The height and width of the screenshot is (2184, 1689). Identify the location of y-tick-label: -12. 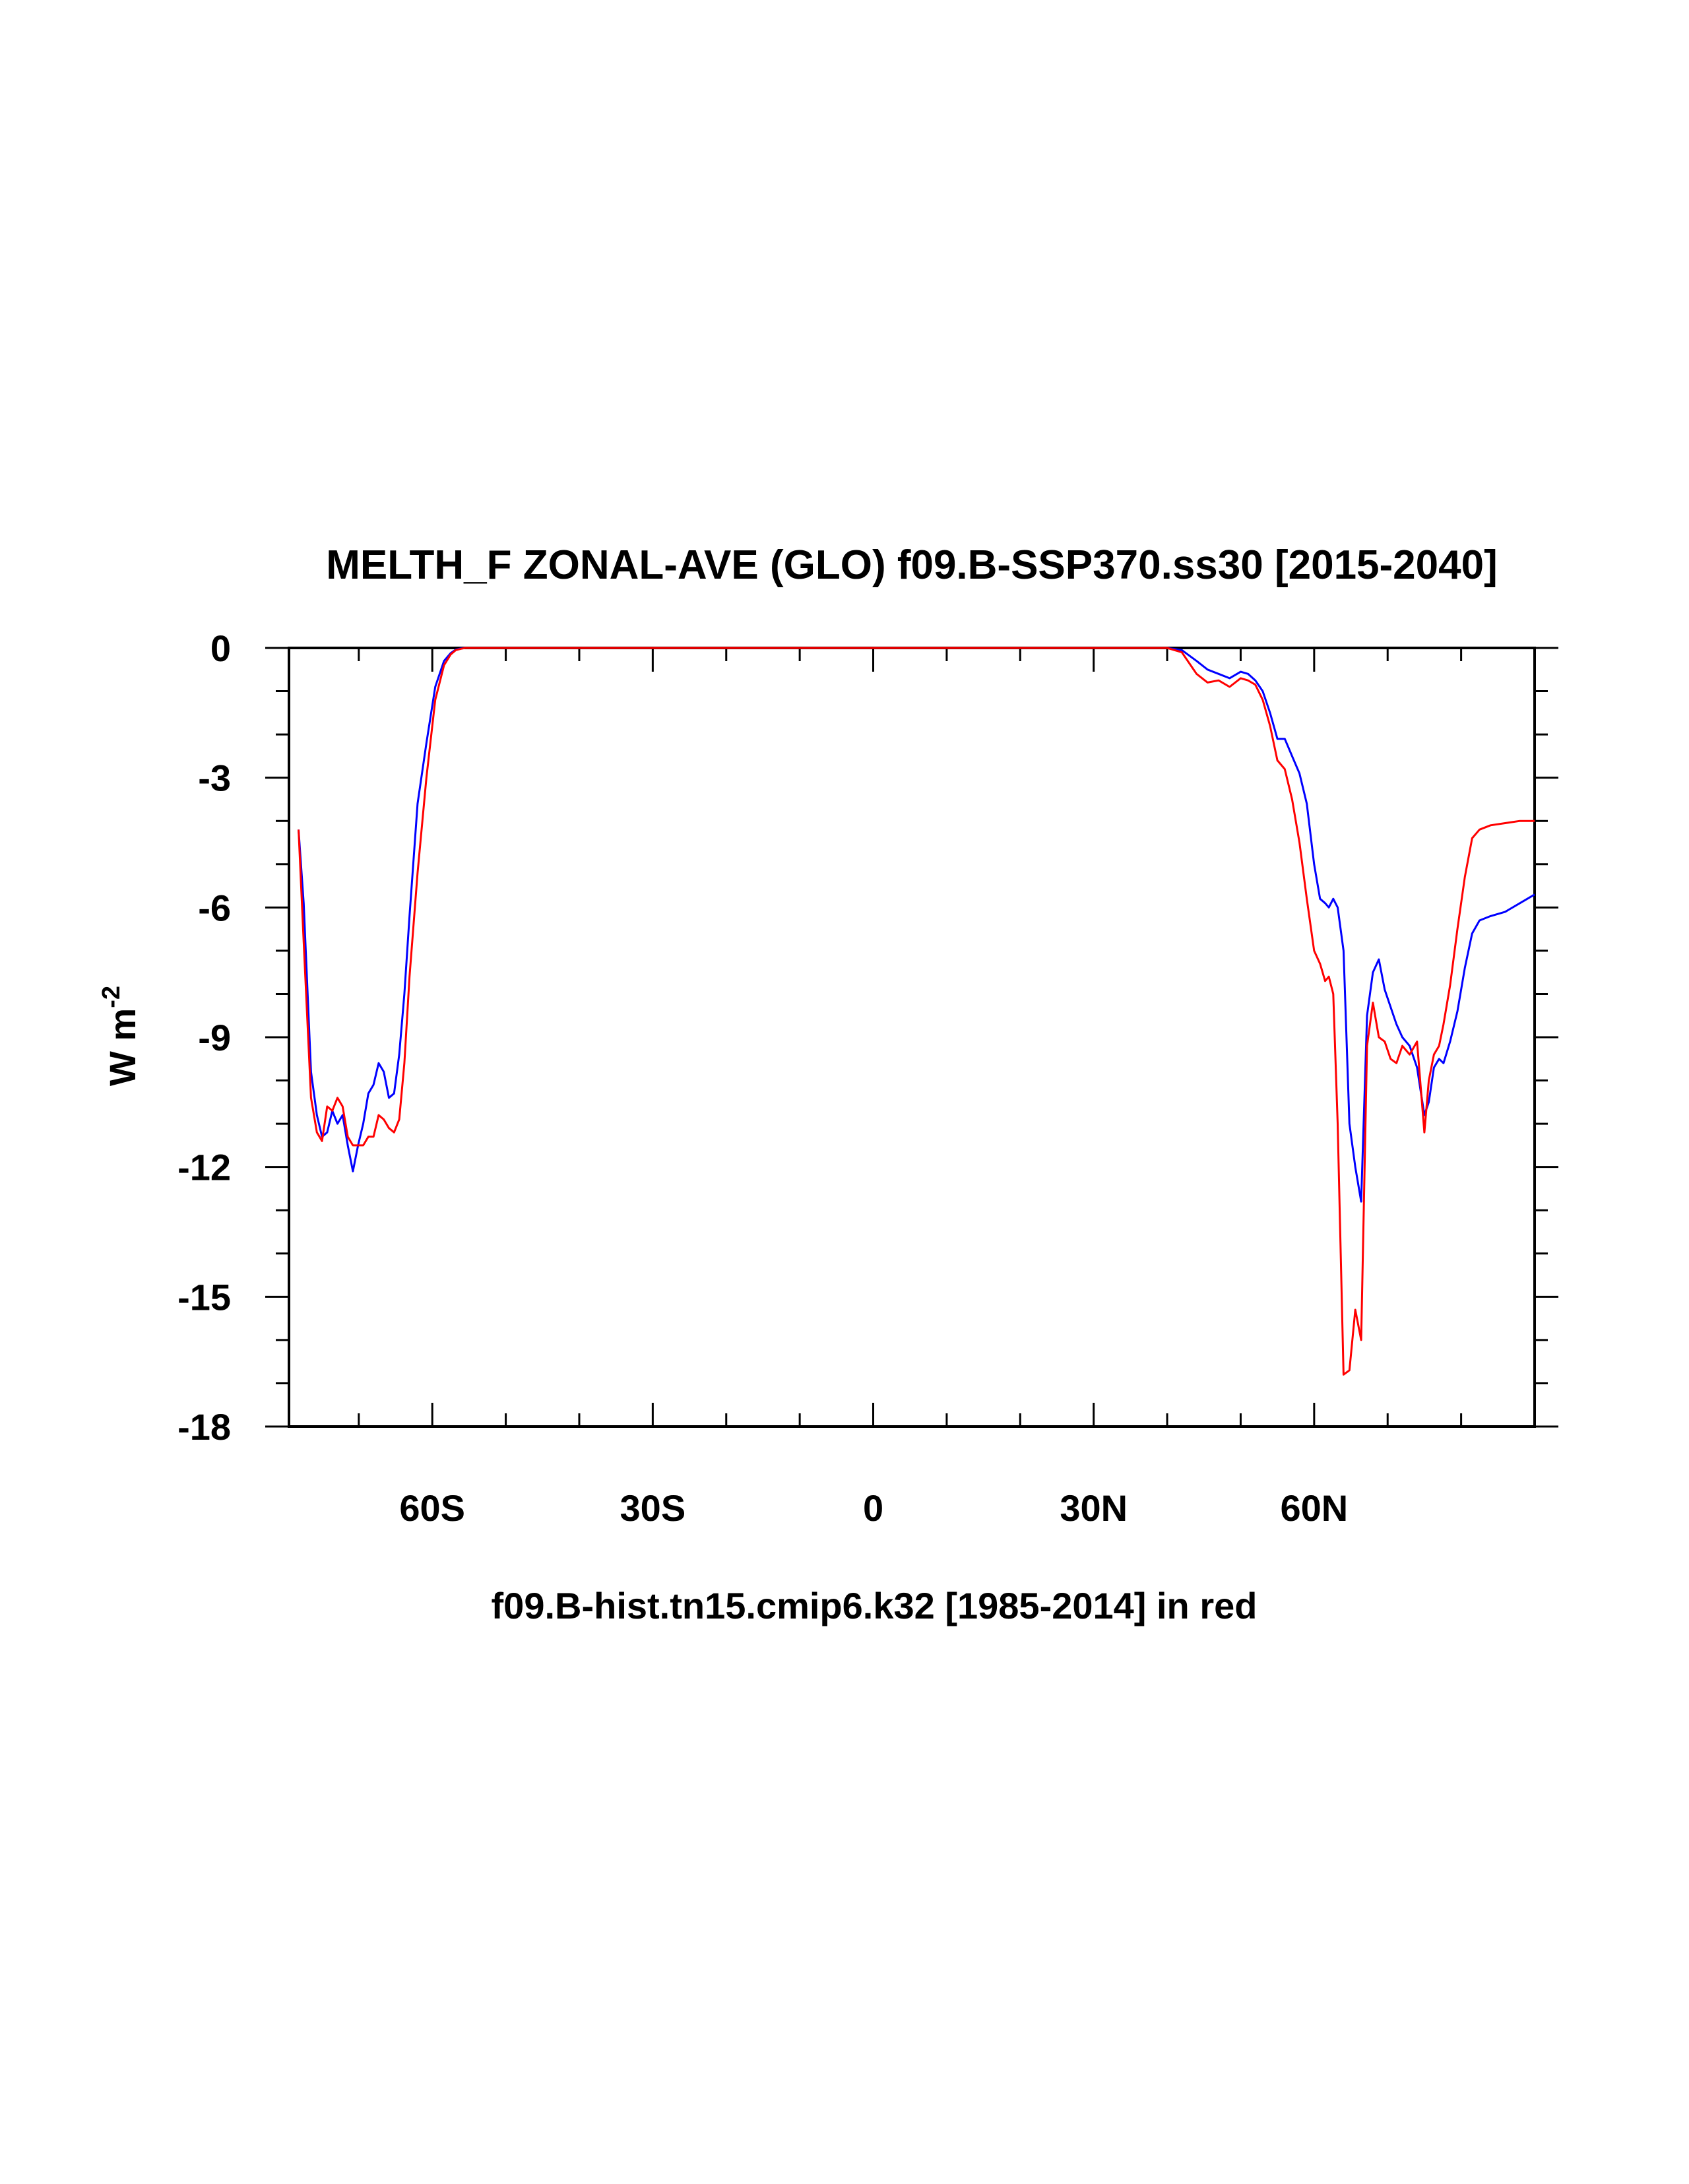
(204, 1167).